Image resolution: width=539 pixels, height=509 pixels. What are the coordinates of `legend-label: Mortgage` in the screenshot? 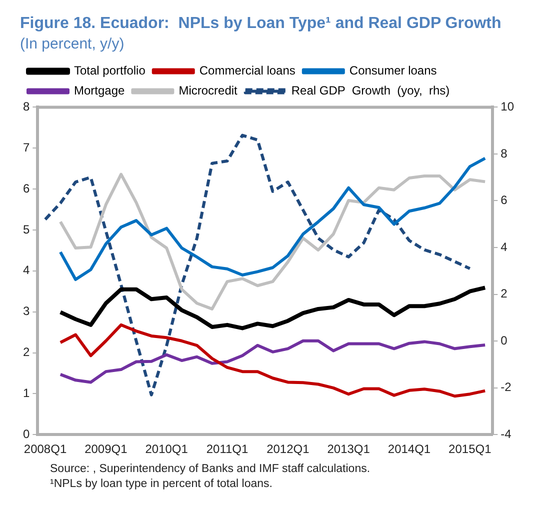 It's located at (100, 91).